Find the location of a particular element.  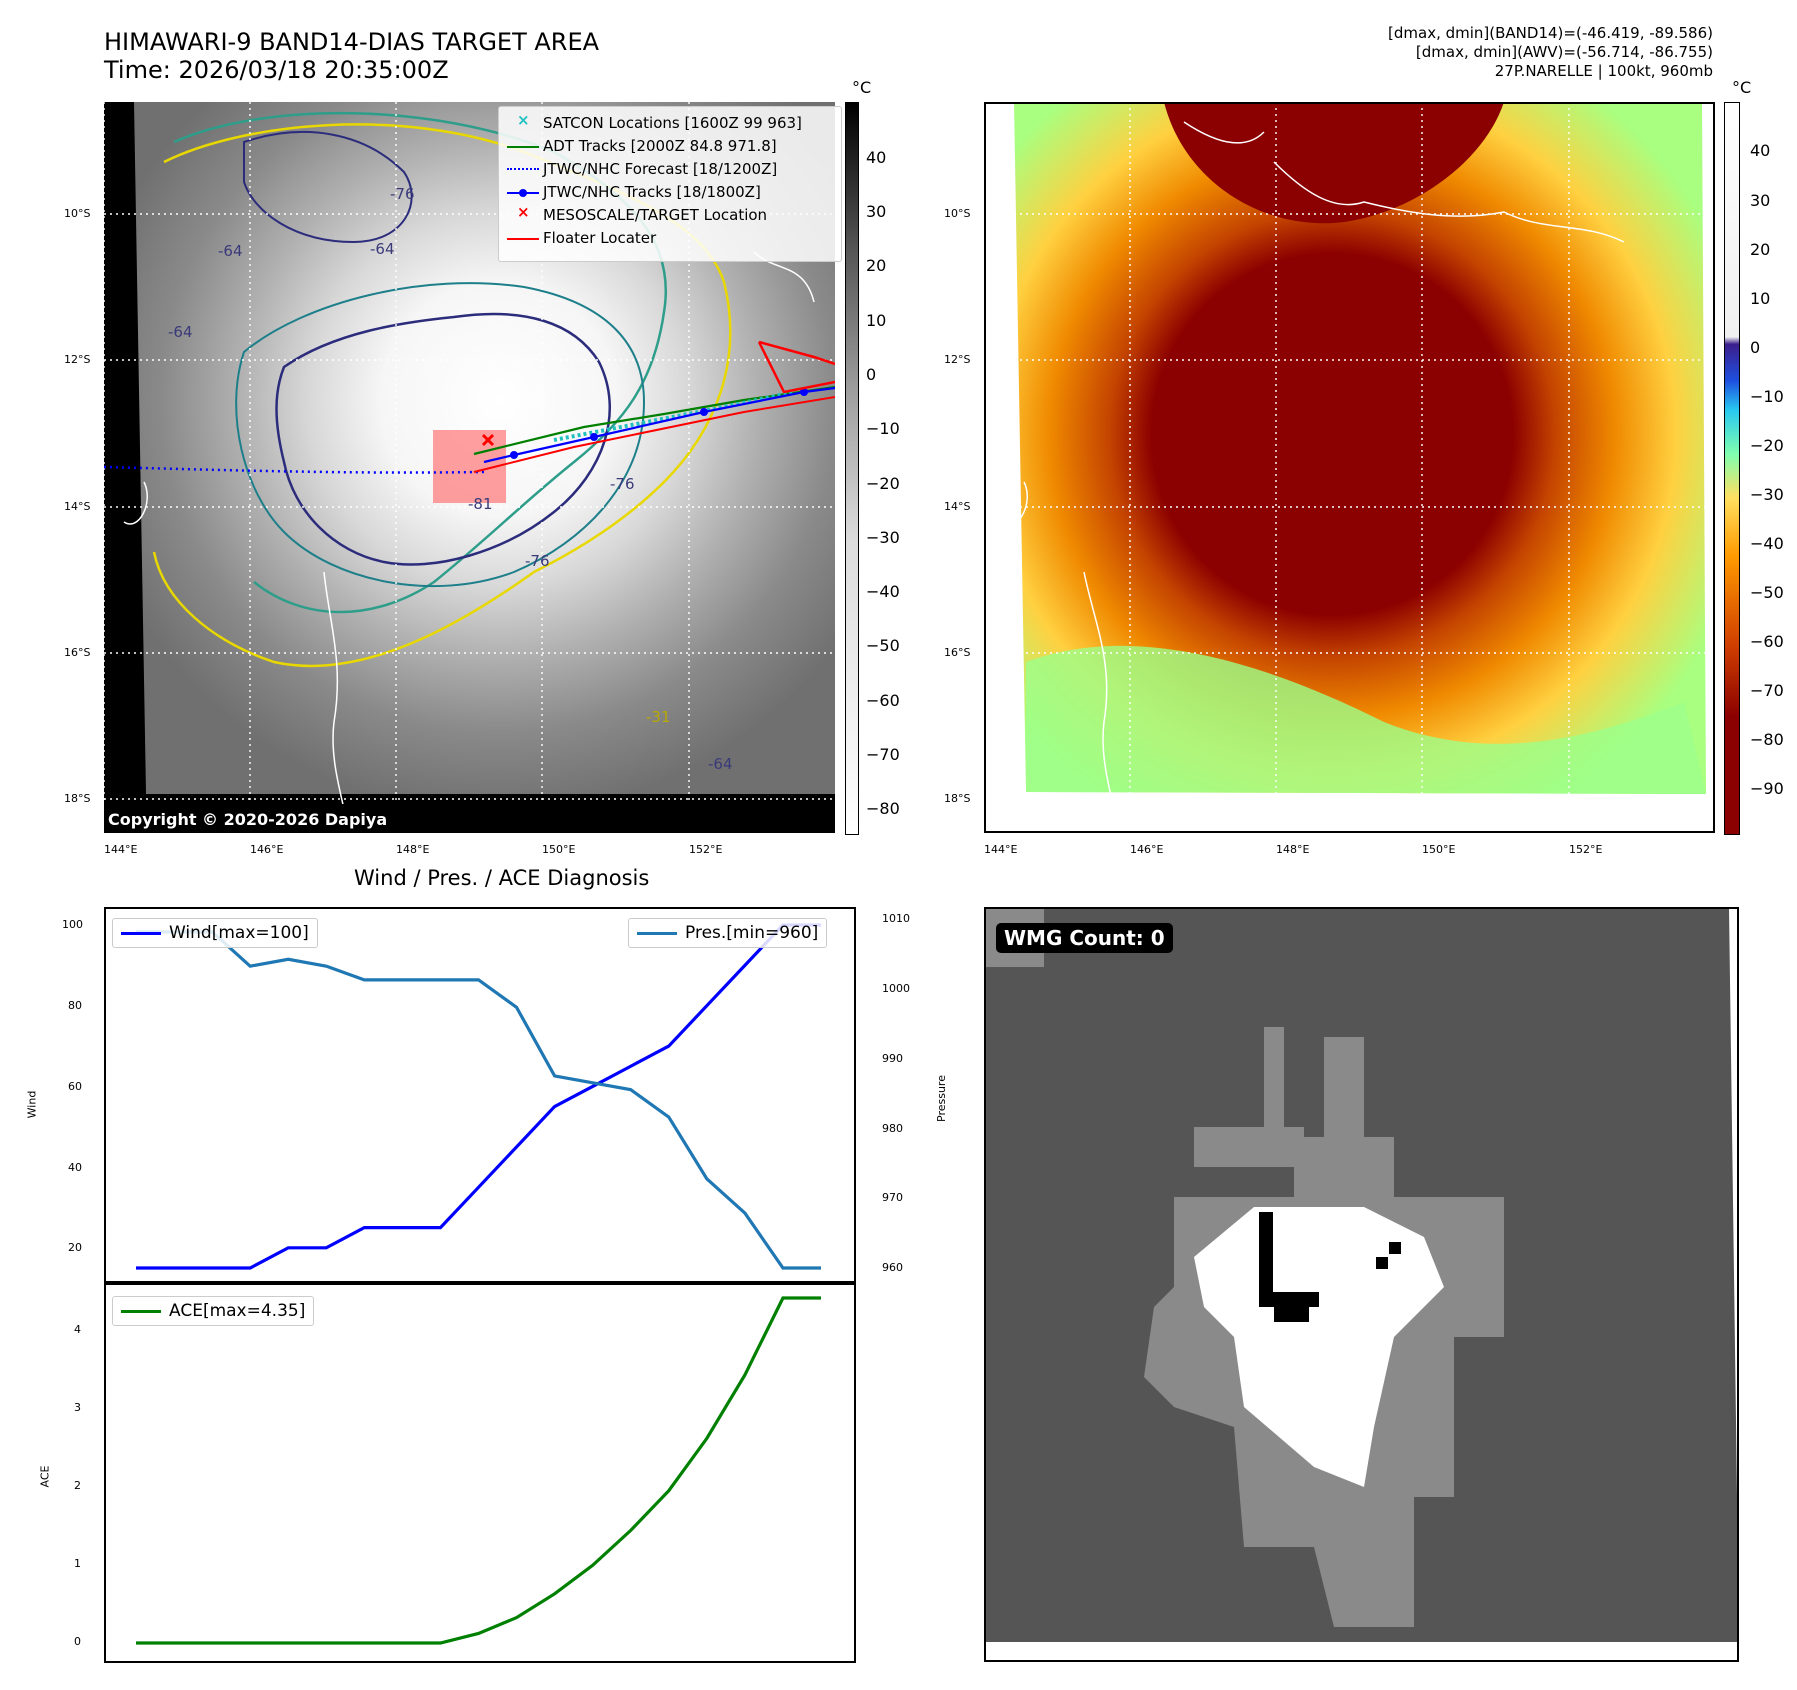

colorbar-tick: −60 is located at coordinates (1767, 641).